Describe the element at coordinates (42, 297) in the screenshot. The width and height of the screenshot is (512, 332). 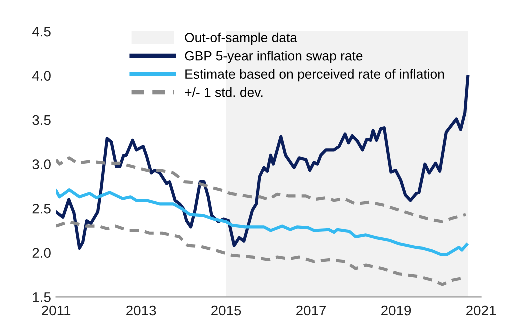
I see `y-tick-label: 1.5` at that location.